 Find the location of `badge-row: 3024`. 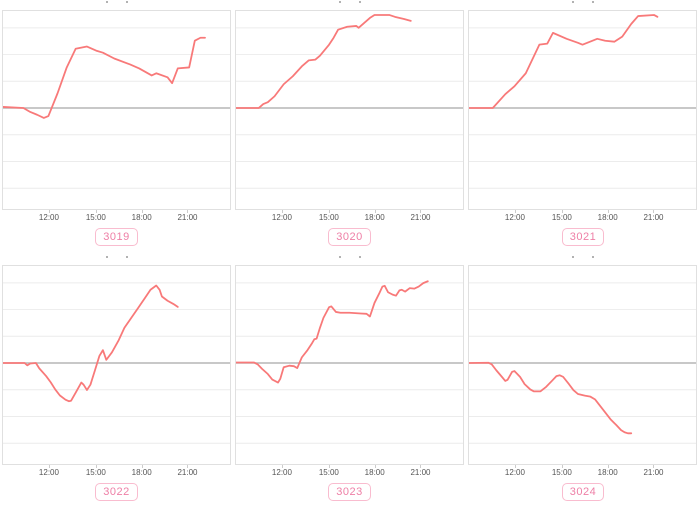

badge-row: 3024 is located at coordinates (583, 494).